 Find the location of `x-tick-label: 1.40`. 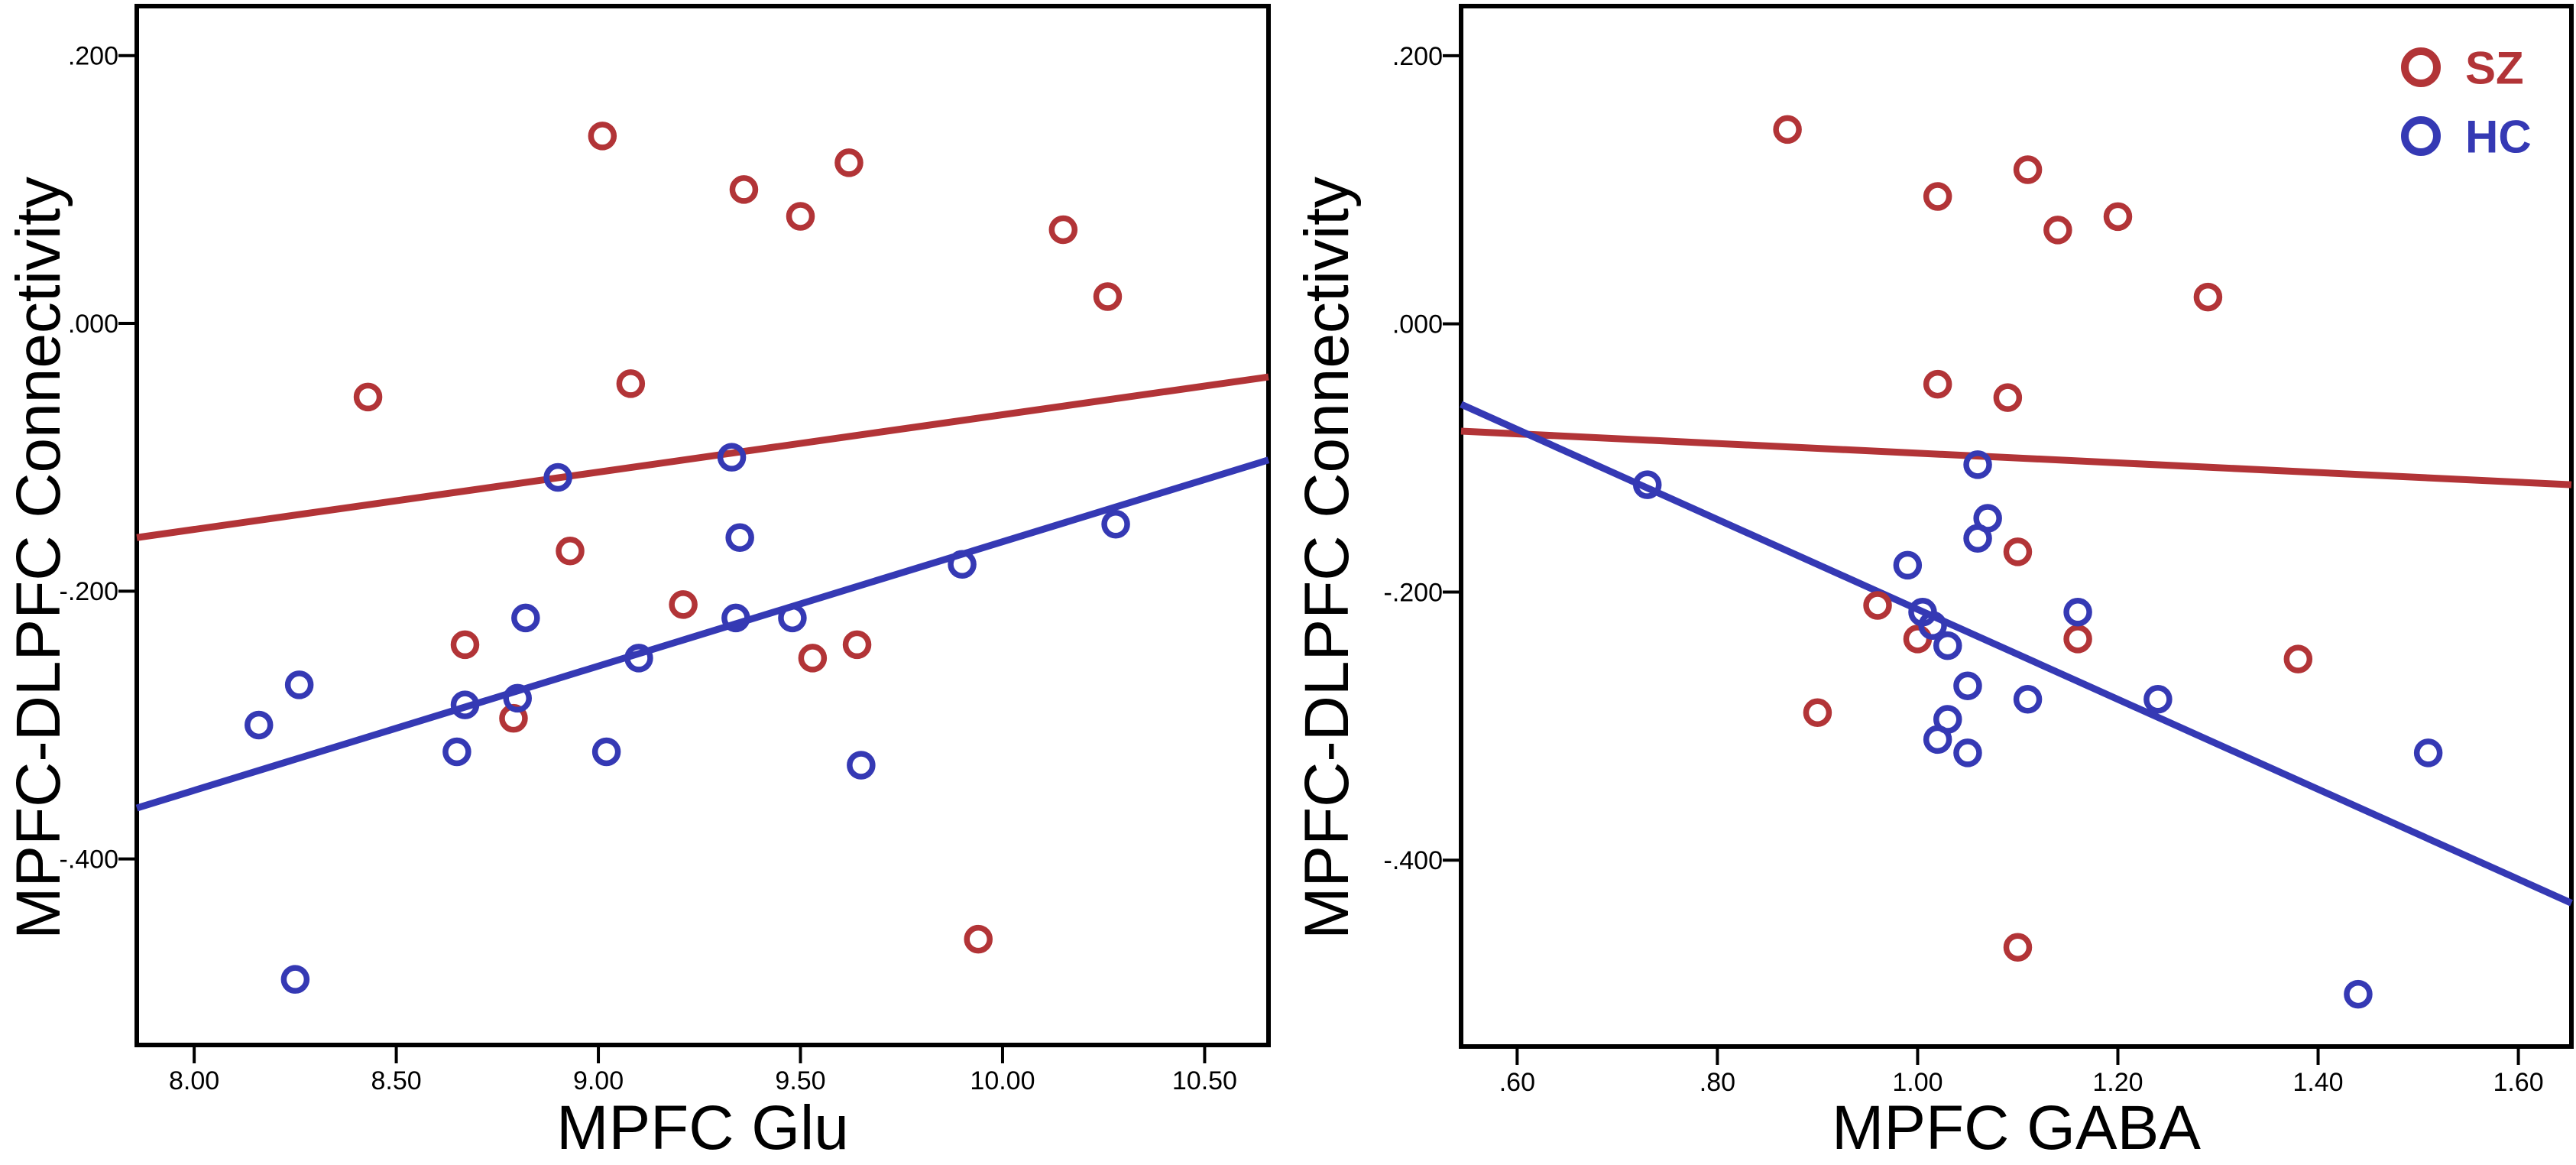

x-tick-label: 1.40 is located at coordinates (2317, 1082).